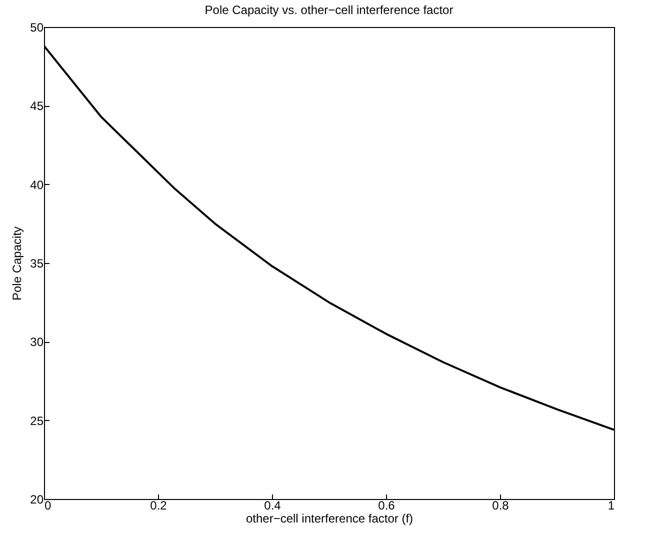  I want to click on x-tick-label: 0.4, so click(273, 505).